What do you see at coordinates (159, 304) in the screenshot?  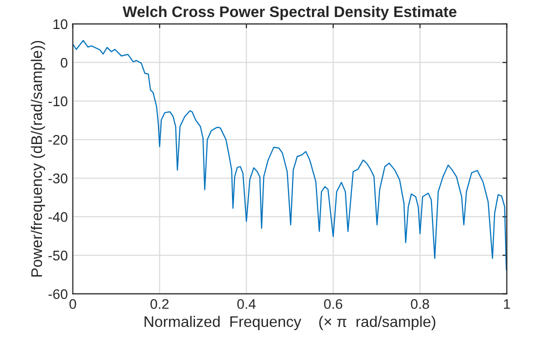 I see `x-tick-label: 0.2` at bounding box center [159, 304].